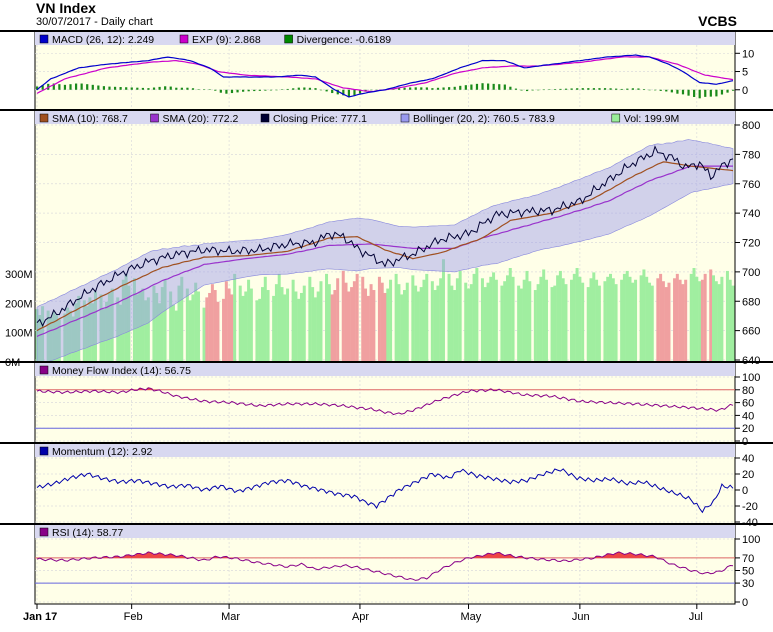 This screenshot has height=632, width=773. Describe the element at coordinates (230, 617) in the screenshot. I see `x-axis-label-2: Mar` at that location.